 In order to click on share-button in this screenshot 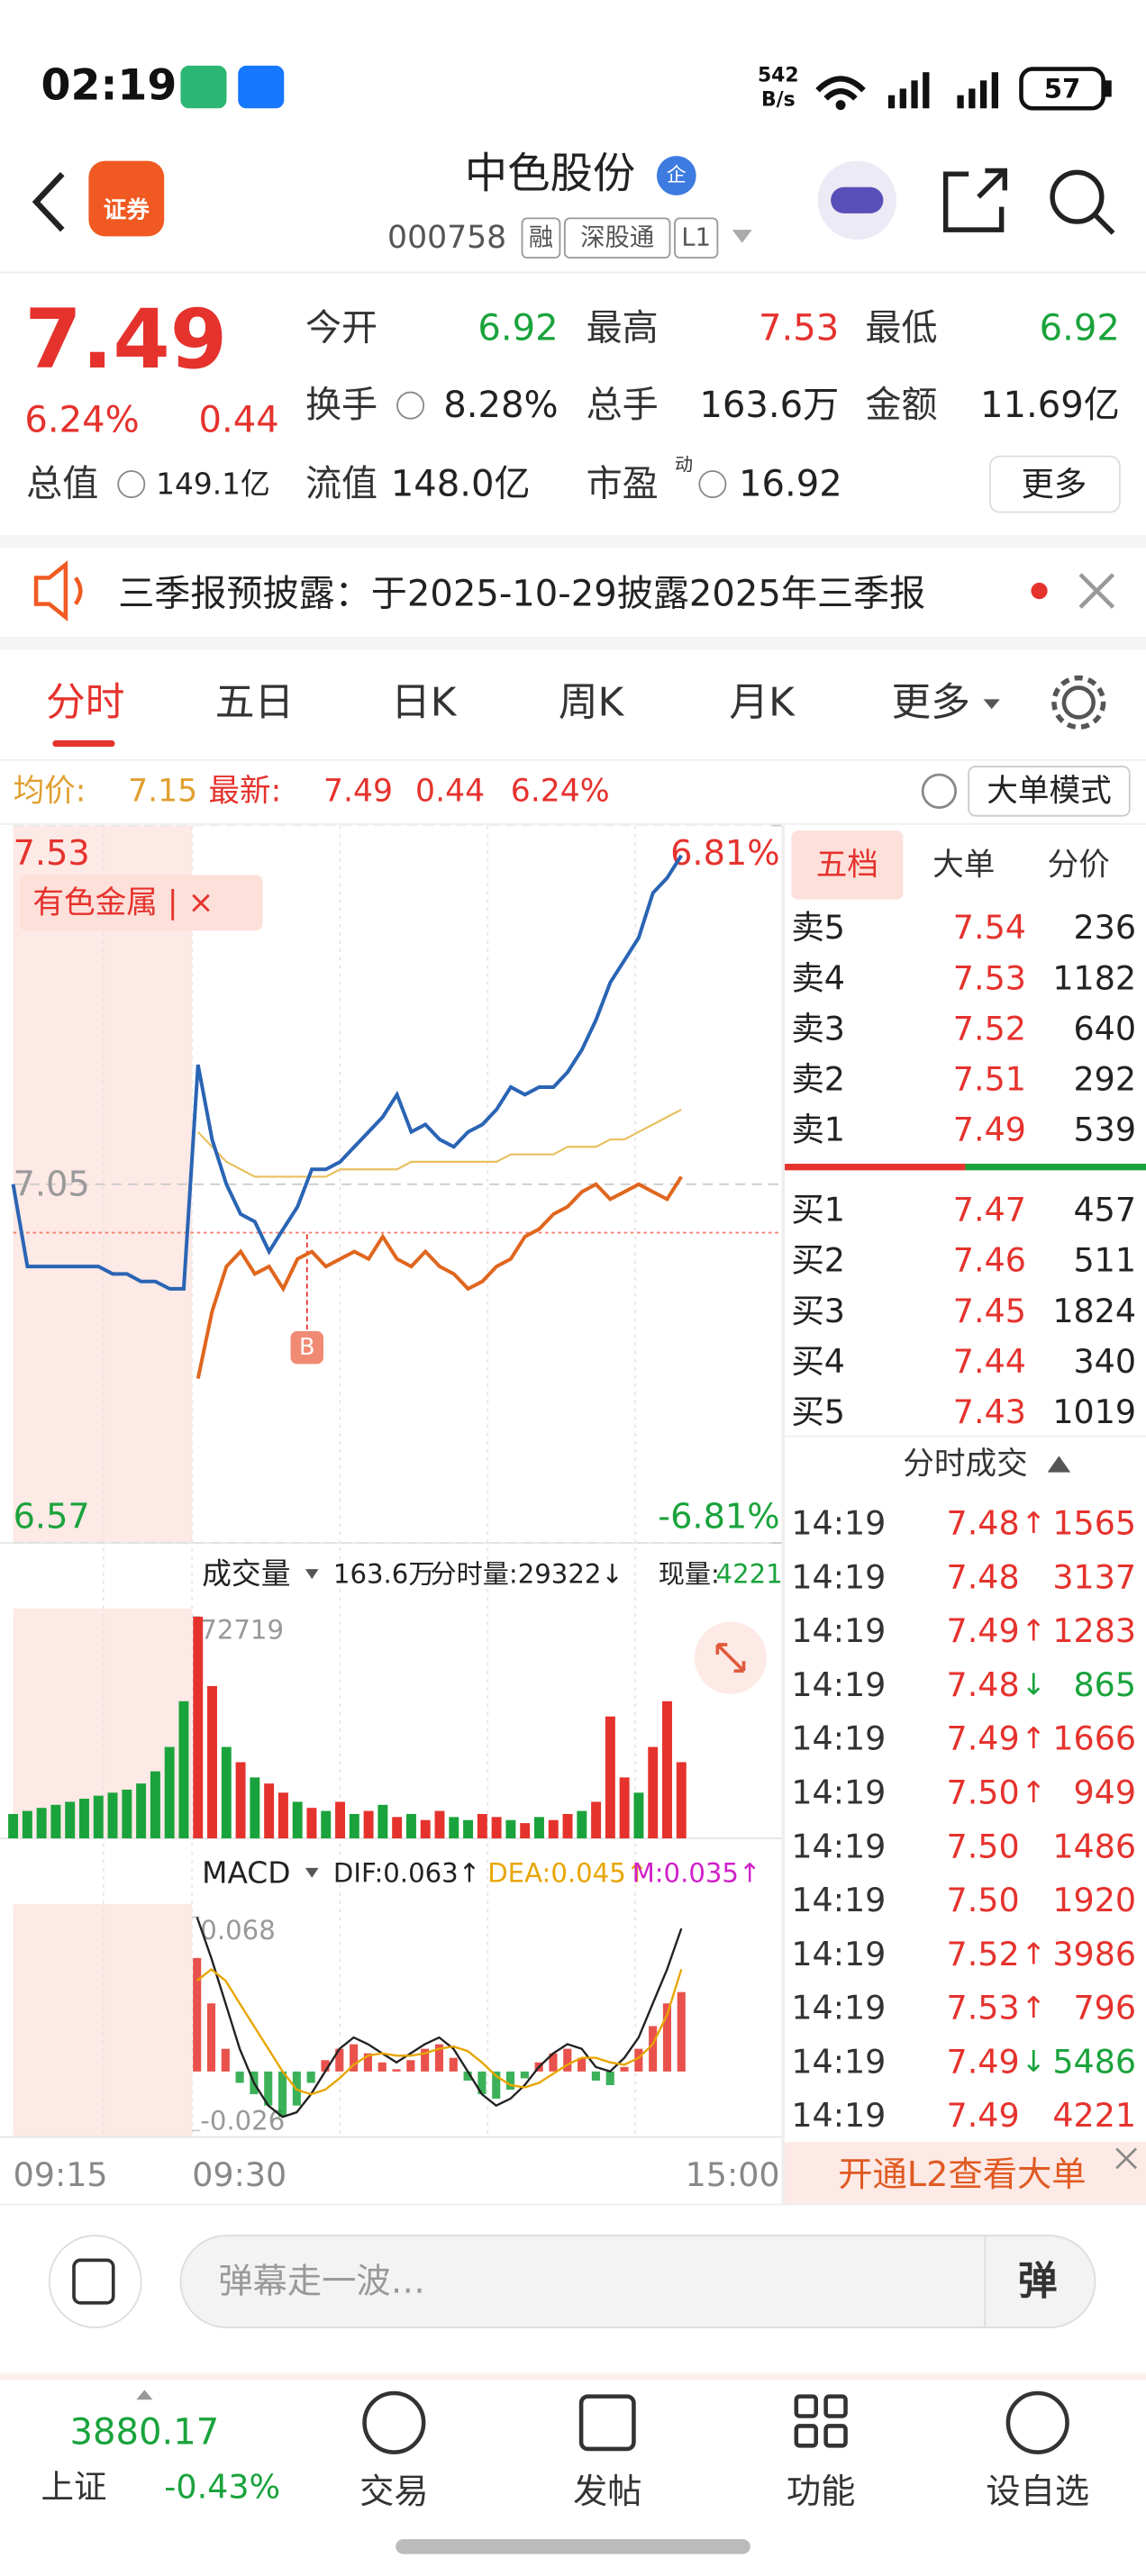, I will do `click(975, 200)`.